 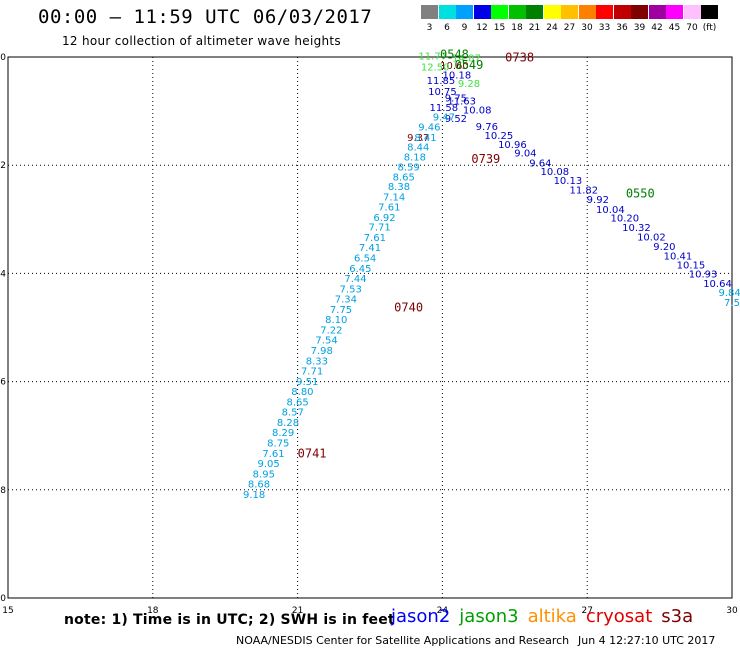 What do you see at coordinates (674, 28) in the screenshot?
I see `scale-label: 45` at bounding box center [674, 28].